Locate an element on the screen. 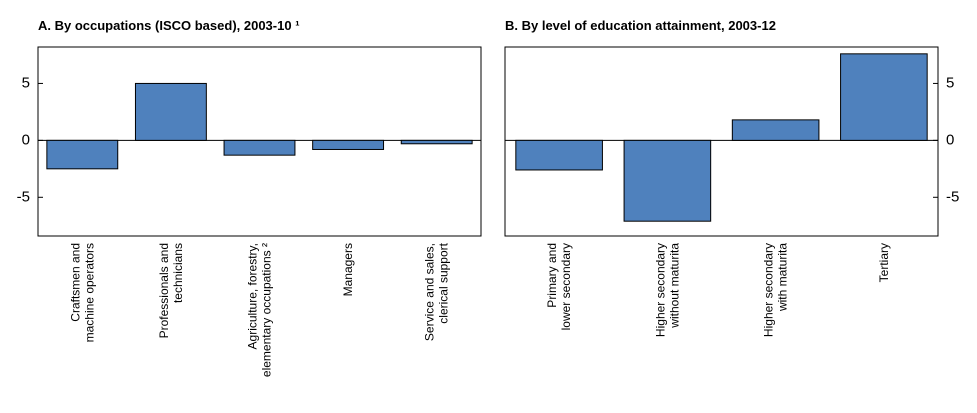 The height and width of the screenshot is (413, 977). x-tick-label: machine operators is located at coordinates (89, 292).